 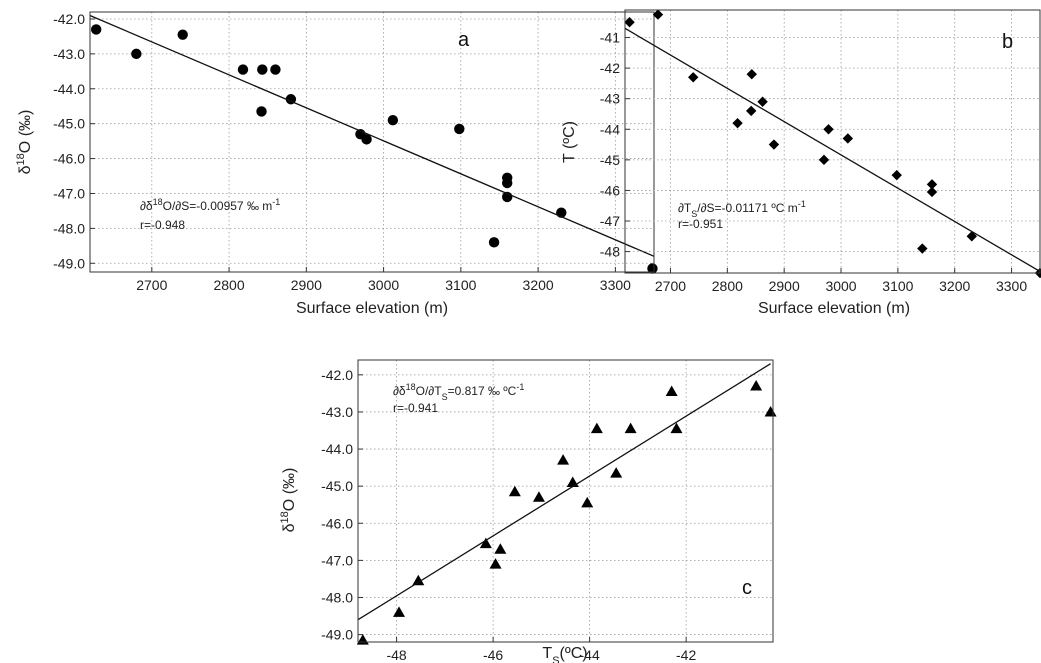 I want to click on panel-b-ytick-label: -41, so click(x=610, y=38).